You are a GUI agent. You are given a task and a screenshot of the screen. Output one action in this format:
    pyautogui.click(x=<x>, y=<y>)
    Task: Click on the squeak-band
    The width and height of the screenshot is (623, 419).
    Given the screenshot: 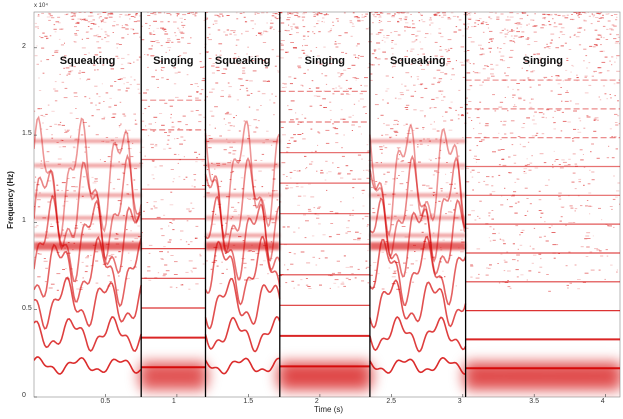 What is the action you would take?
    pyautogui.click(x=417, y=246)
    